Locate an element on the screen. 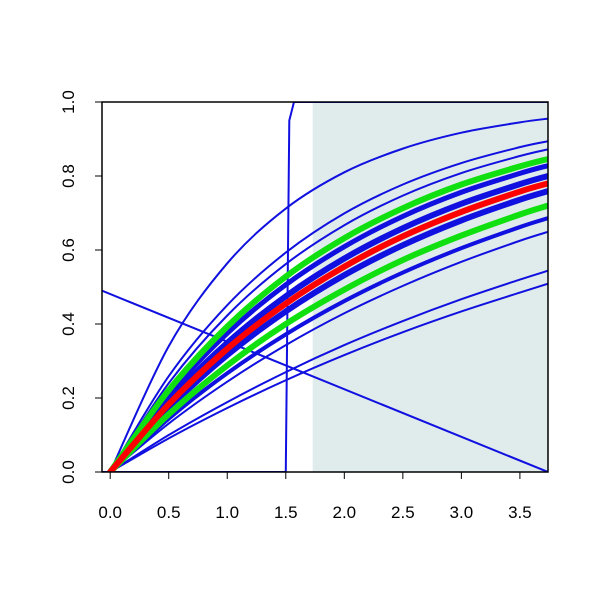 The width and height of the screenshot is (600, 600). x-tick-label: 1.0 is located at coordinates (227, 512).